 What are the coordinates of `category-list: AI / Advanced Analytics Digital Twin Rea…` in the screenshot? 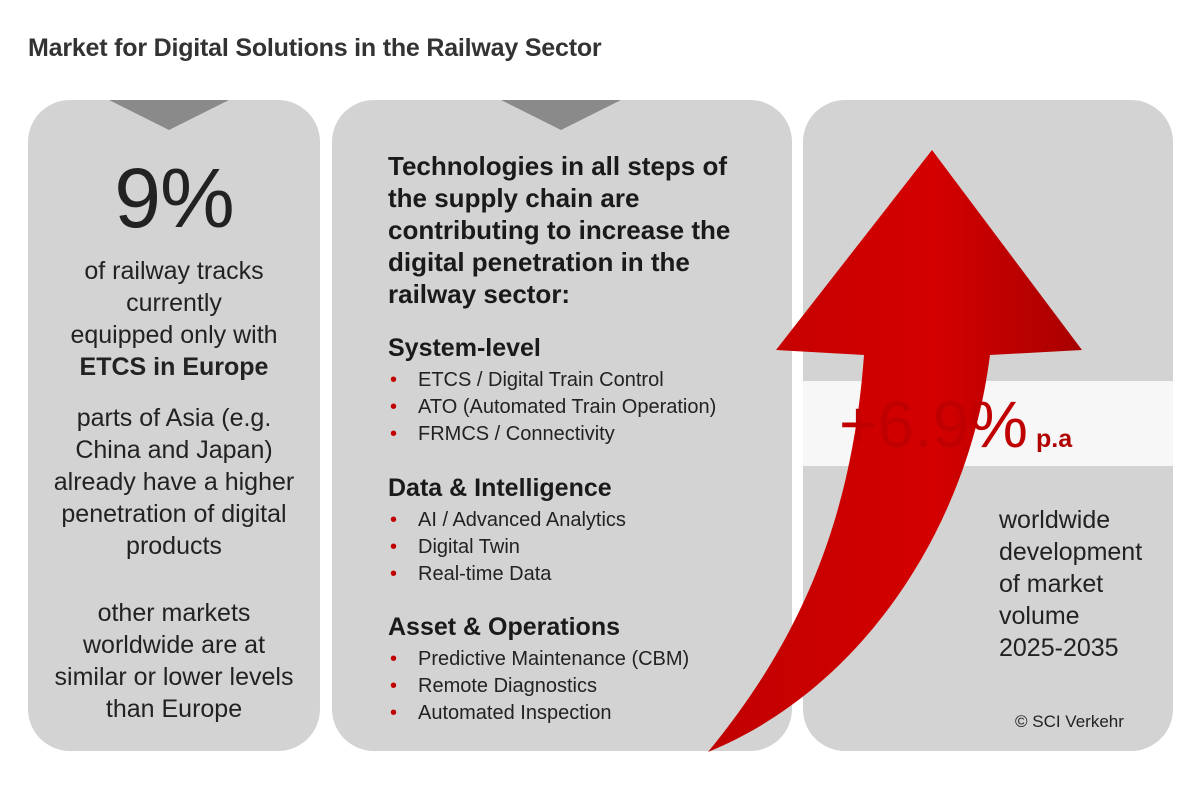 It's located at (588, 547).